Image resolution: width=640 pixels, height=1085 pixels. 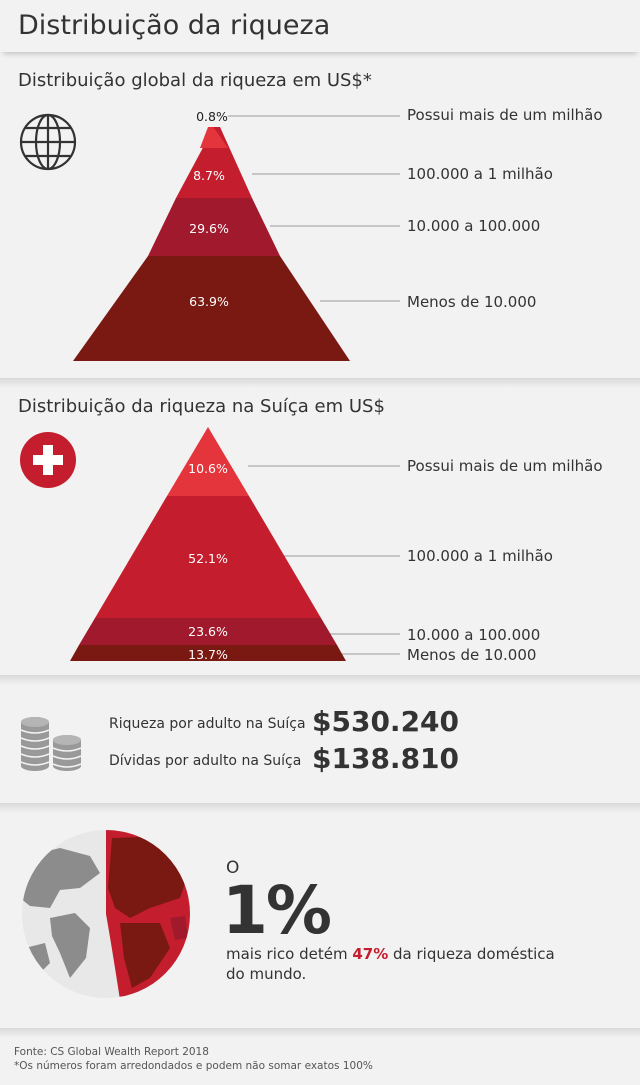 What do you see at coordinates (474, 635) in the screenshot?
I see `swiss-label-3: 10.000 a 100.000` at bounding box center [474, 635].